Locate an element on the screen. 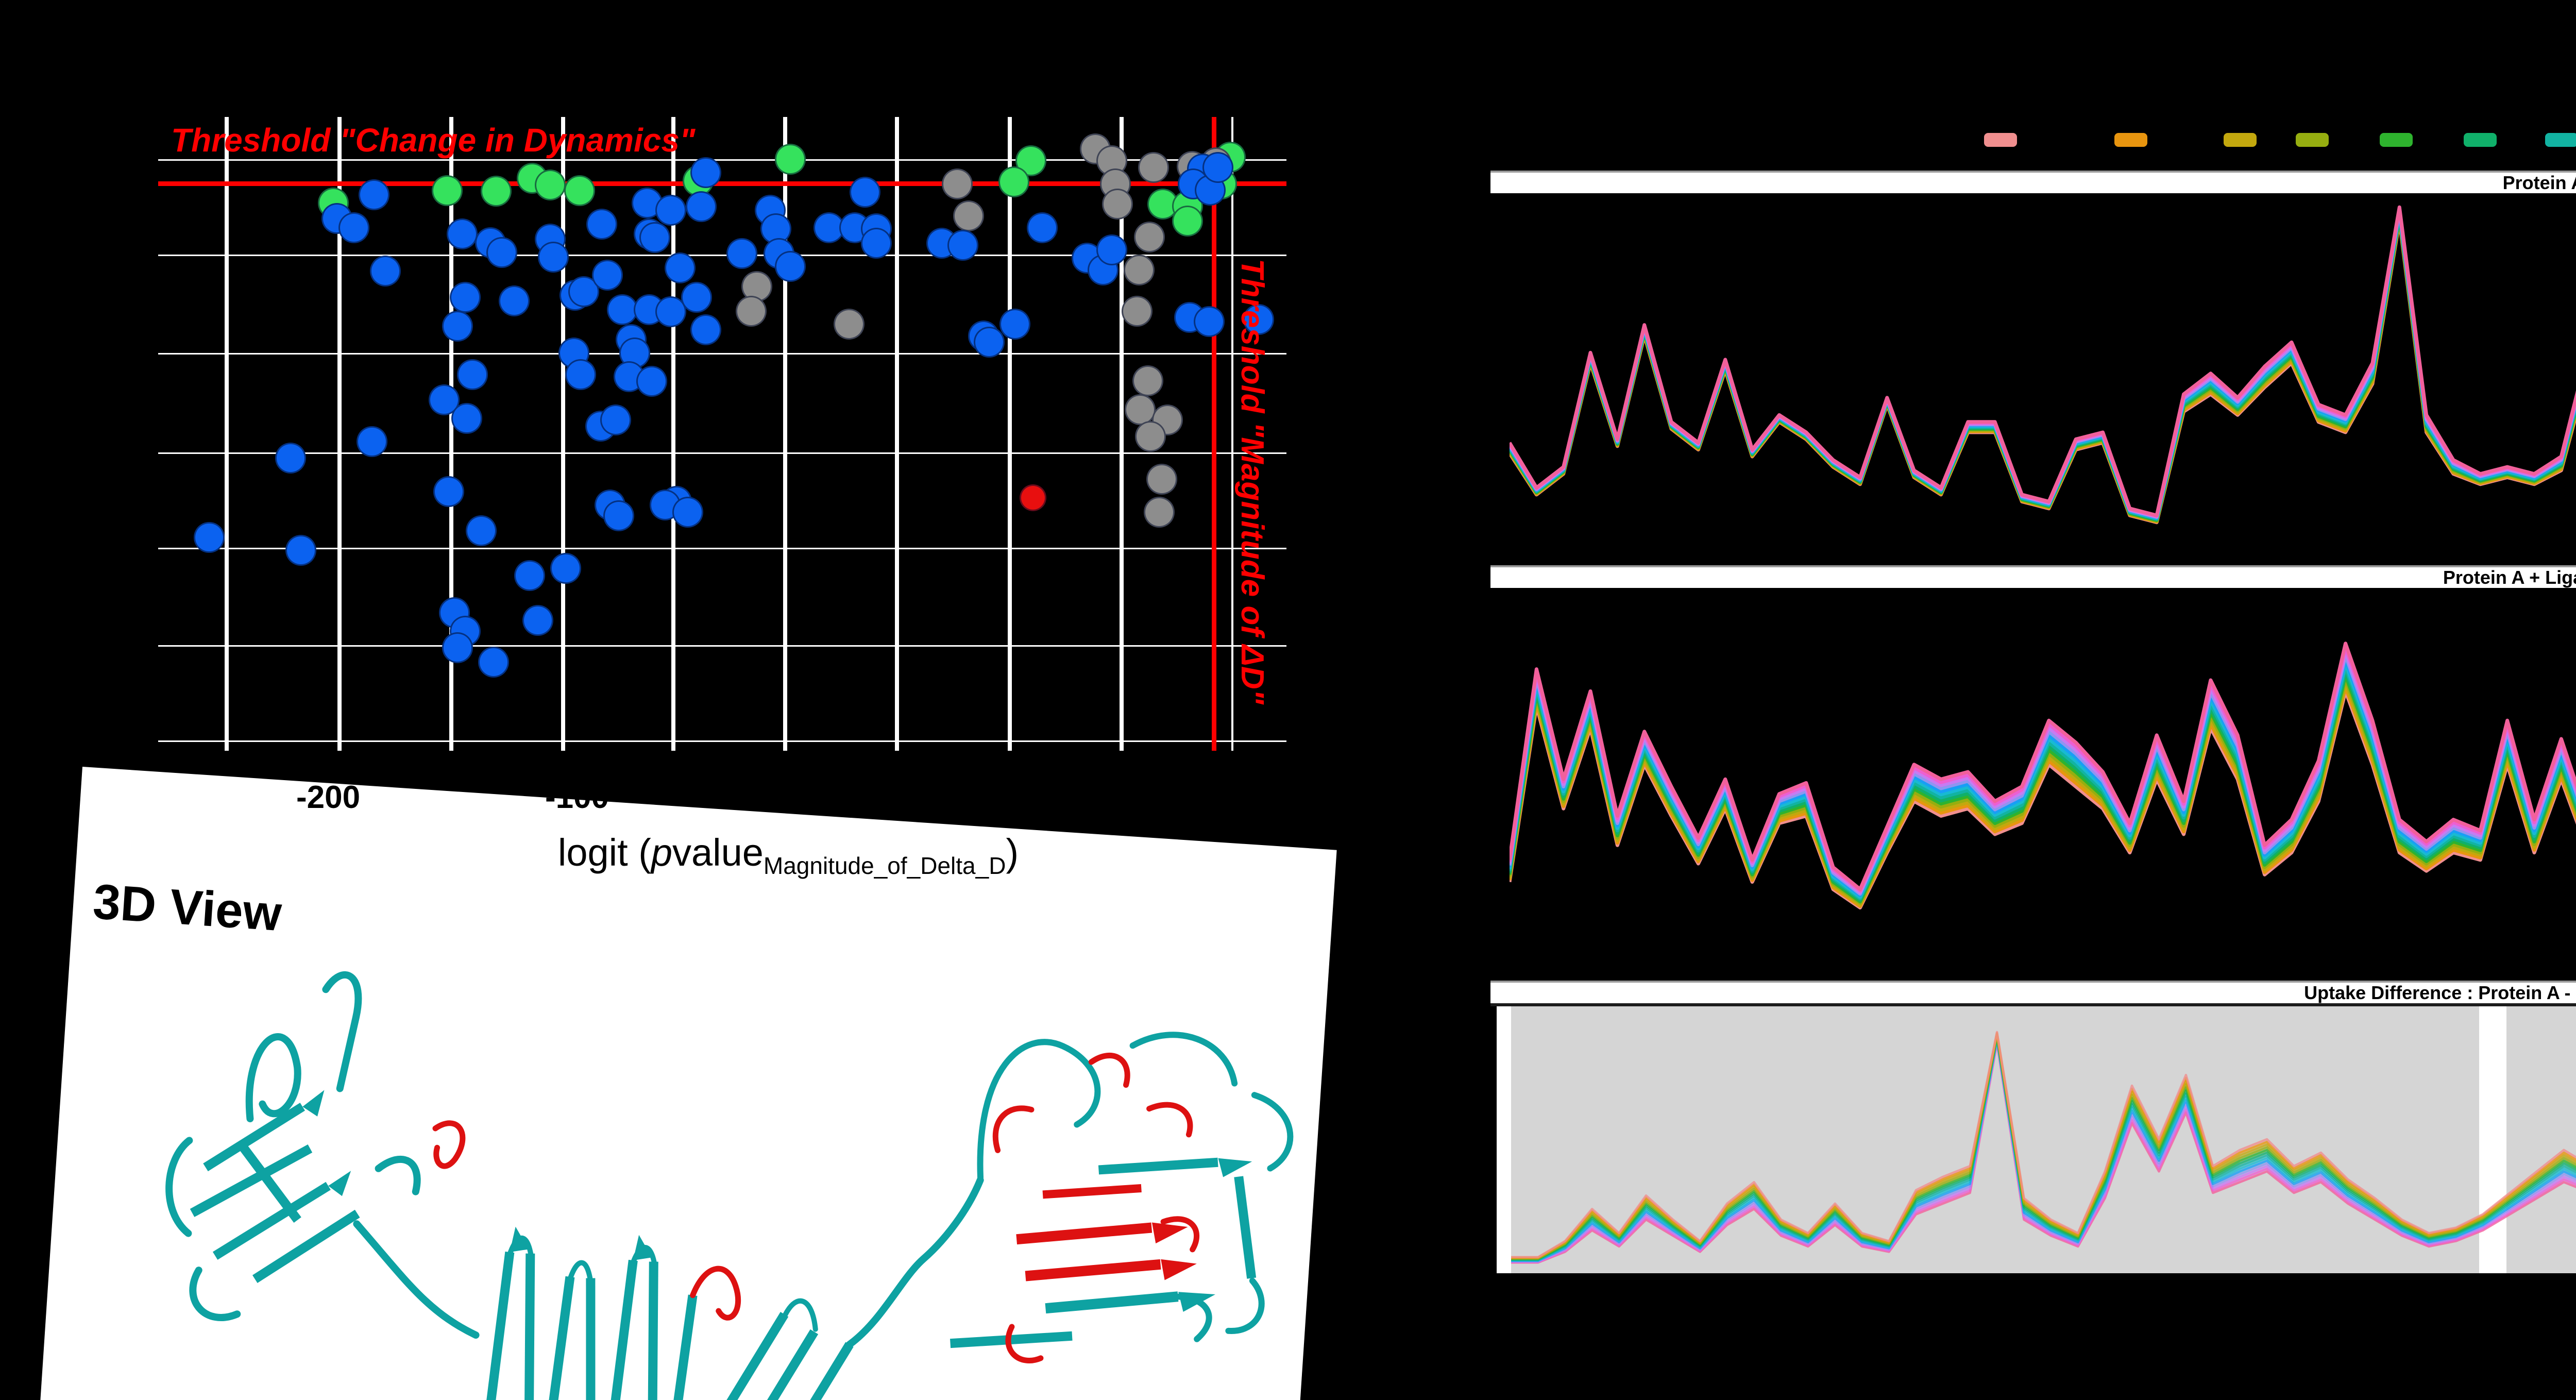  volcano-gridline-v is located at coordinates (897, 434).